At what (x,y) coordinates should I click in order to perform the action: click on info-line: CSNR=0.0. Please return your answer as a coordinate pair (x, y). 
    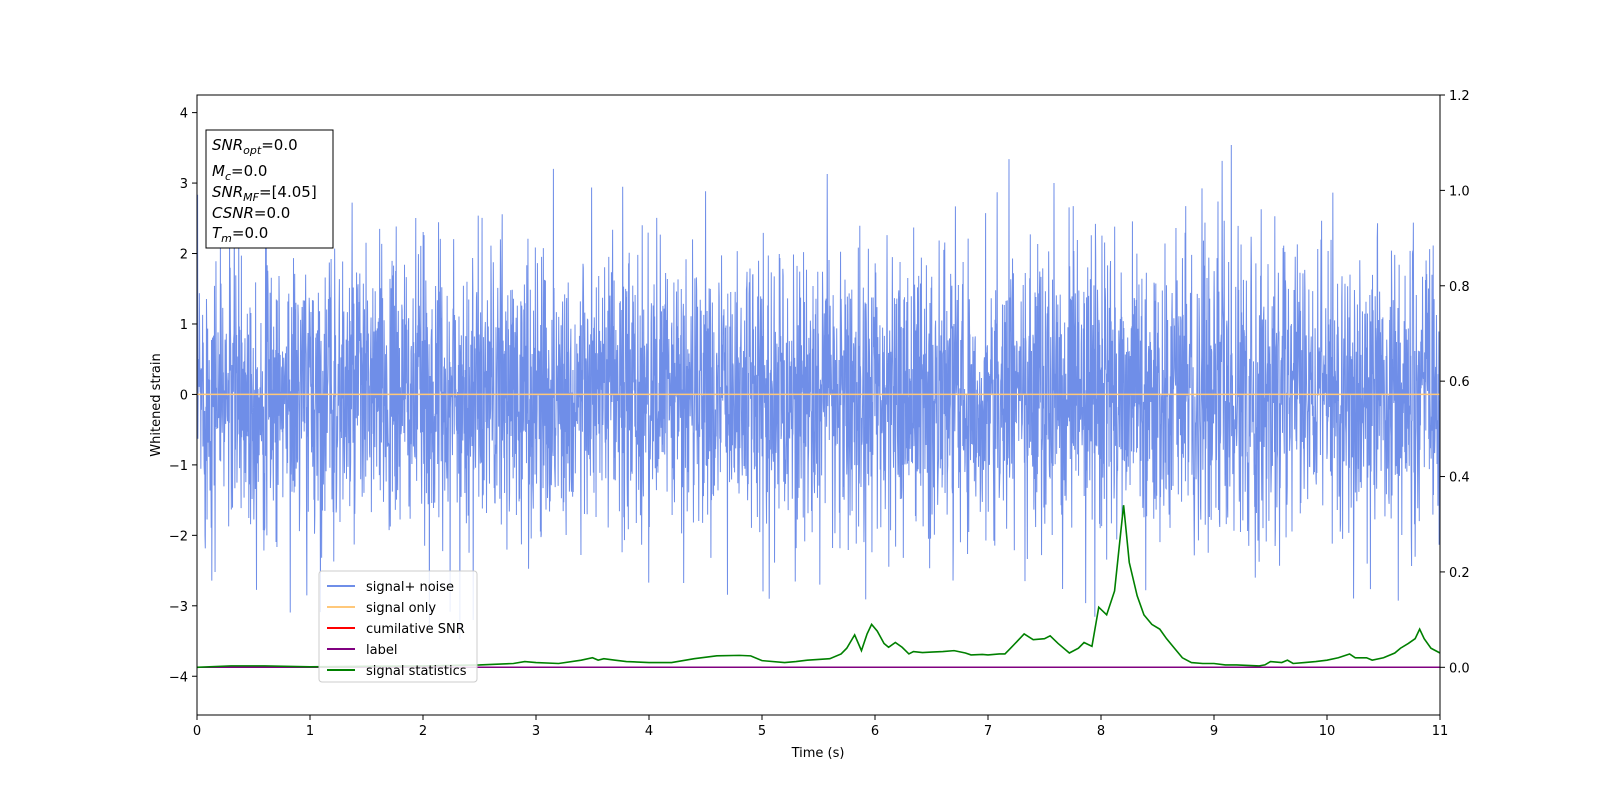
    Looking at the image, I should click on (251, 213).